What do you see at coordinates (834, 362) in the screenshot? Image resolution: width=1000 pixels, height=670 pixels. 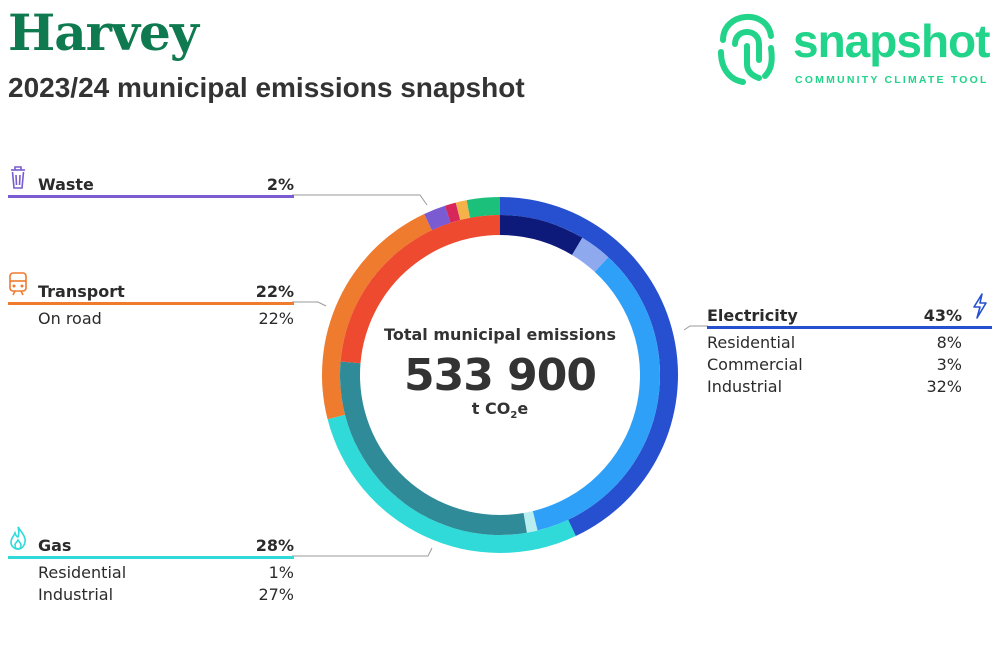 I see `sub-row: Commercial 3%` at bounding box center [834, 362].